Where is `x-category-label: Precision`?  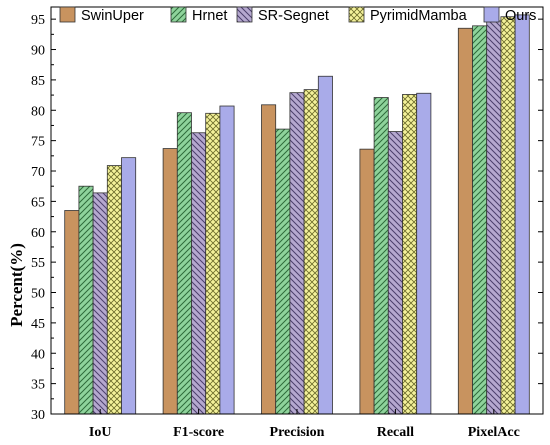
x-category-label: Precision is located at coordinates (297, 432).